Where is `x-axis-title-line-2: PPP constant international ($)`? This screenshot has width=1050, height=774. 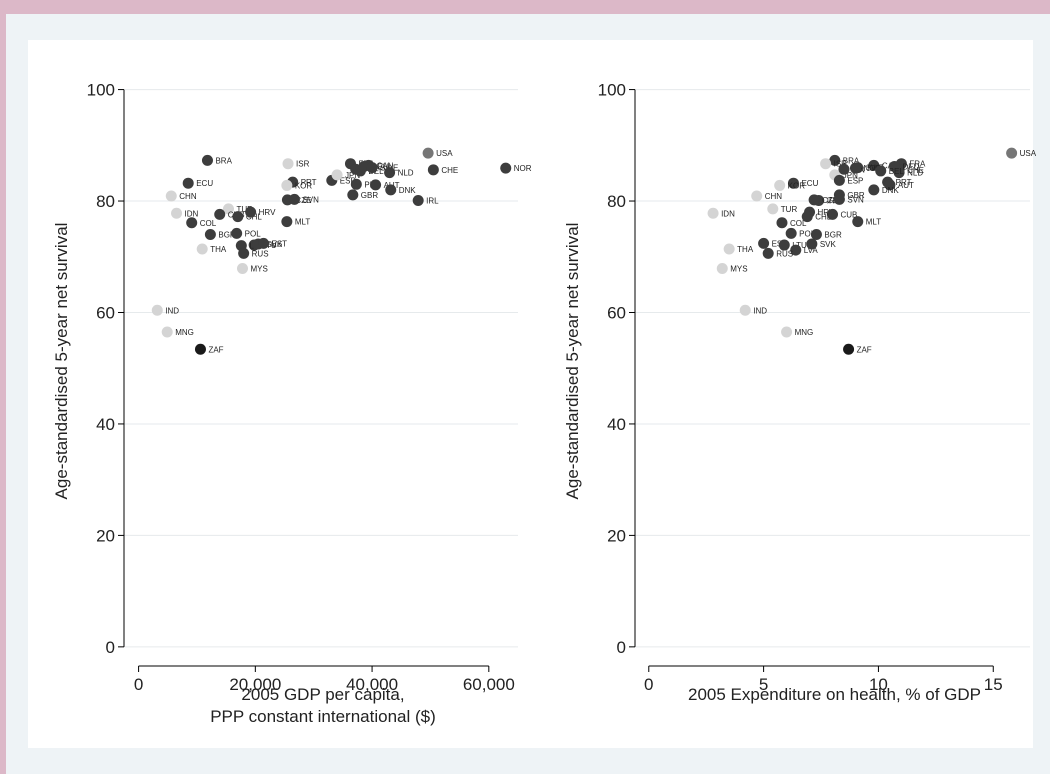
x-axis-title-line-2: PPP constant international ($) is located at coordinates (323, 716).